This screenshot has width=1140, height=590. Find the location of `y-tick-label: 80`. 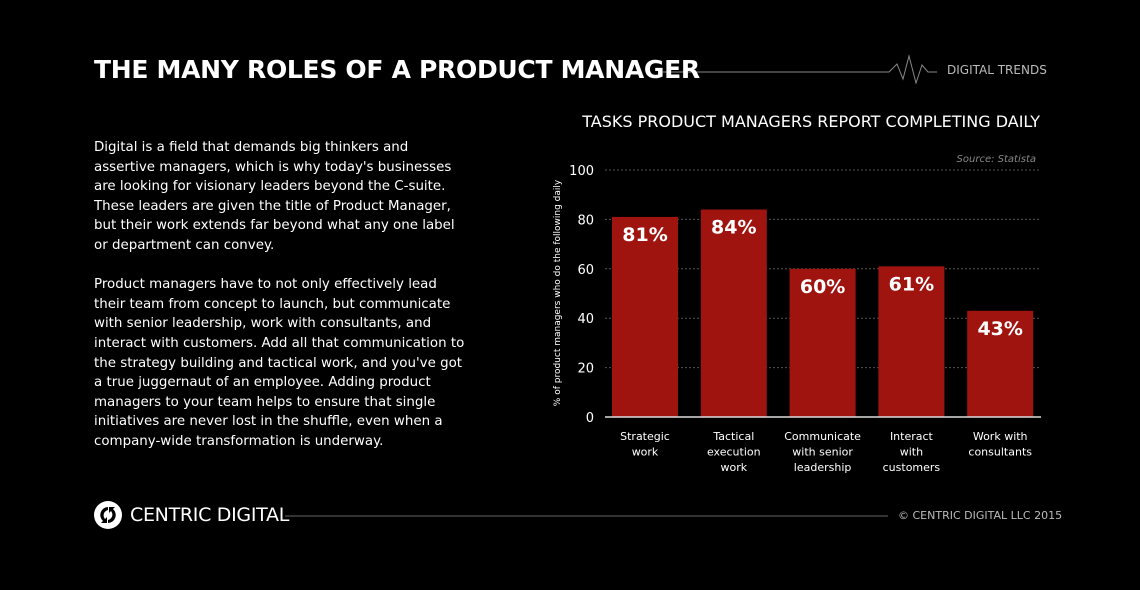

y-tick-label: 80 is located at coordinates (585, 220).